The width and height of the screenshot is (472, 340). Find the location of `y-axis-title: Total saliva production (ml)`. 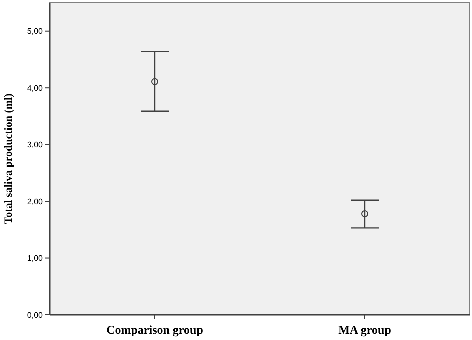

y-axis-title: Total saliva production (ml) is located at coordinates (9, 158).